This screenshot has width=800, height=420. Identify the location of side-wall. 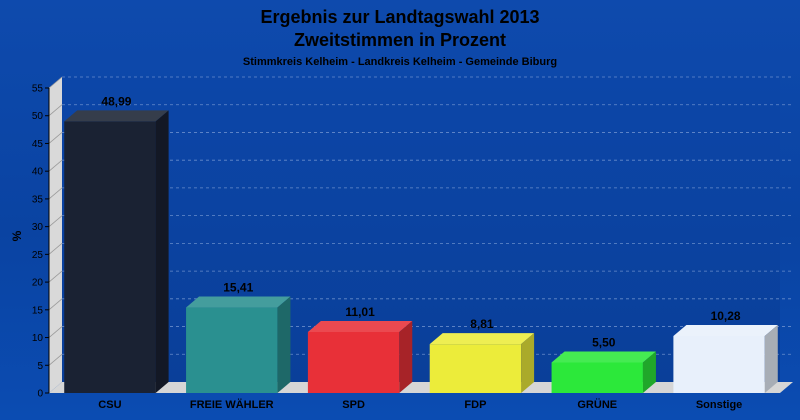
(55, 235).